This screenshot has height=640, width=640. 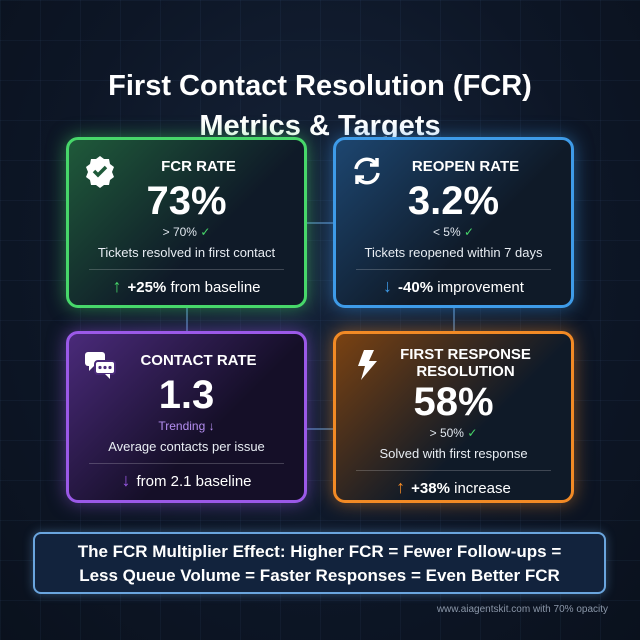 What do you see at coordinates (465, 166) in the screenshot?
I see `card-label: REOPEN RATE` at bounding box center [465, 166].